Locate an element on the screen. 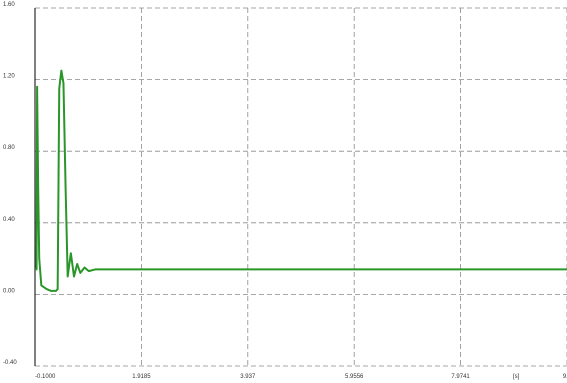 Image resolution: width=567 pixels, height=383 pixels. x-tick-label: 5.9556 is located at coordinates (354, 377).